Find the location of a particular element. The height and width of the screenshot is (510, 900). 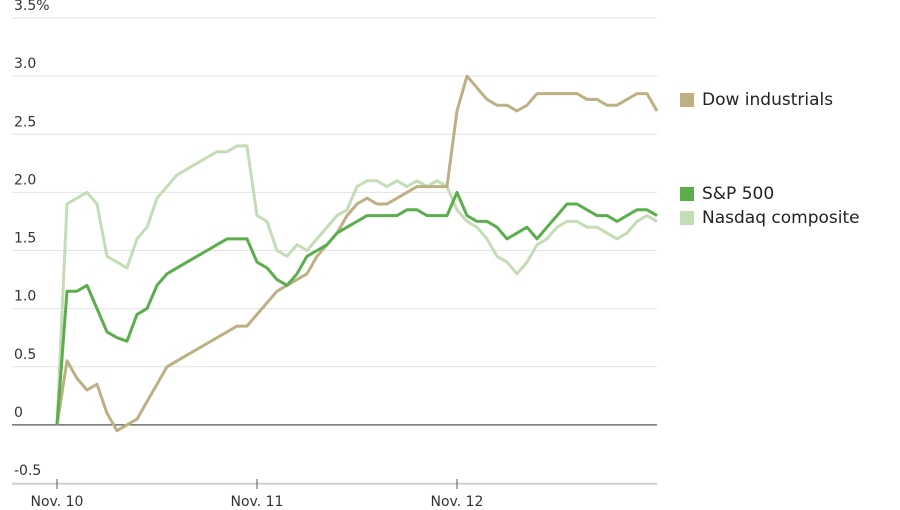

x-tick-label: Nov. 12 is located at coordinates (457, 502).